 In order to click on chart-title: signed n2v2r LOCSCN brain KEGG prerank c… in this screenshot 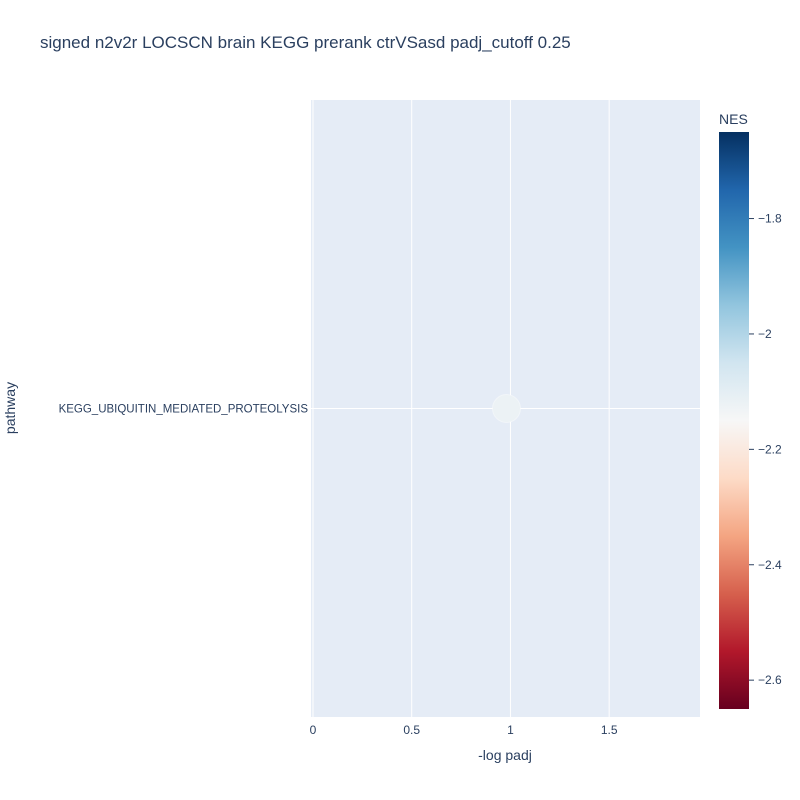, I will do `click(305, 42)`.